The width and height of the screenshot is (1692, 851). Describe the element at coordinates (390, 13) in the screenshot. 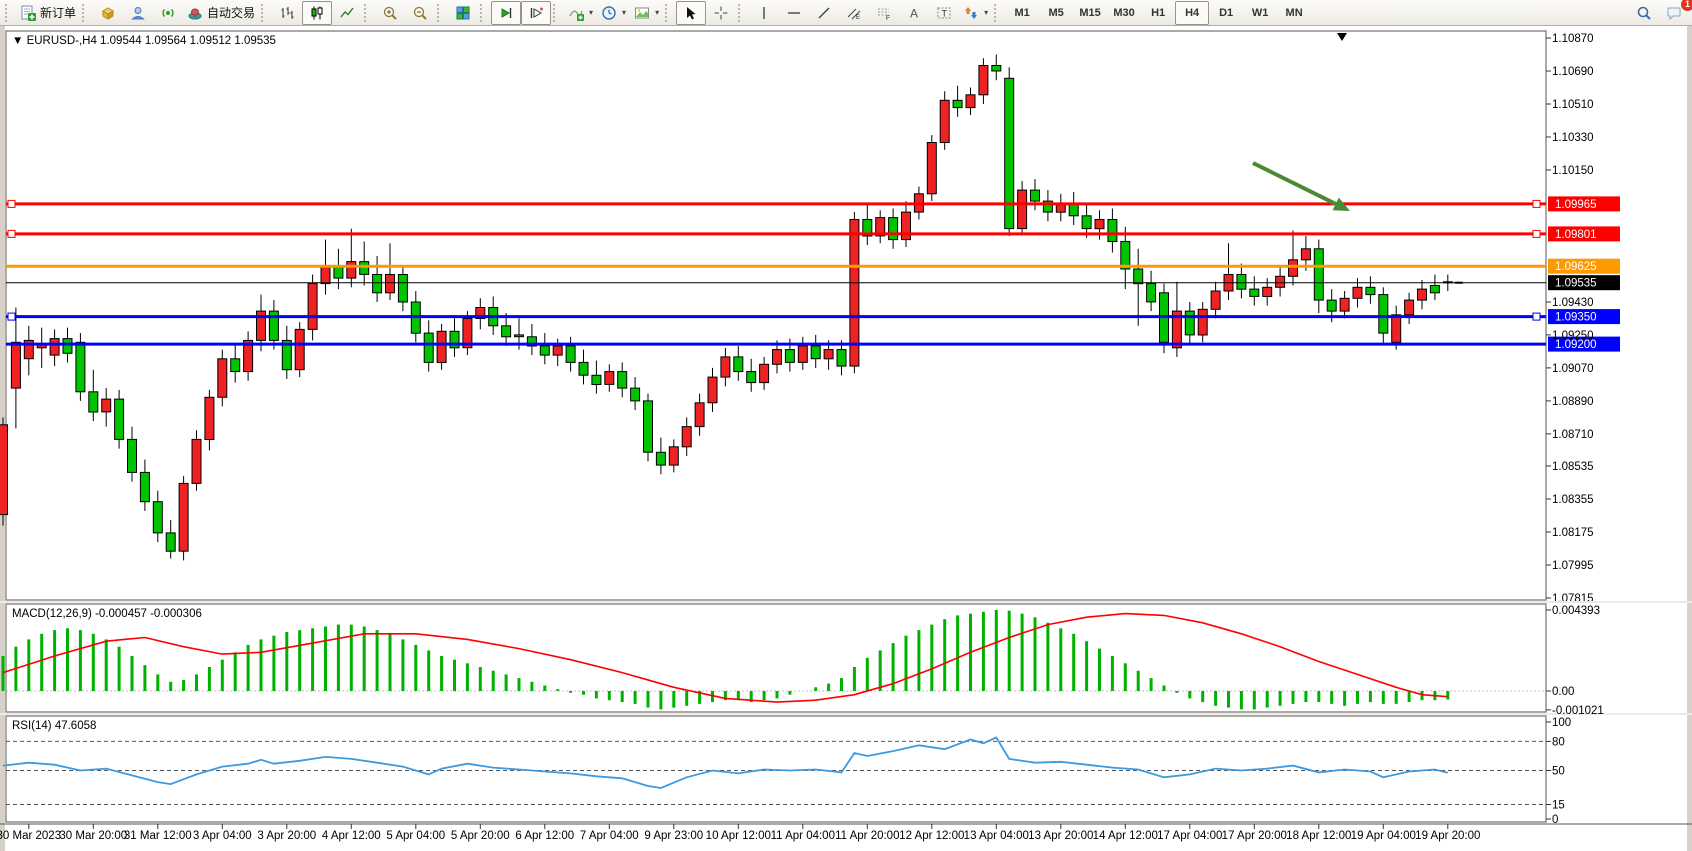

I see `zoom-in-button` at that location.